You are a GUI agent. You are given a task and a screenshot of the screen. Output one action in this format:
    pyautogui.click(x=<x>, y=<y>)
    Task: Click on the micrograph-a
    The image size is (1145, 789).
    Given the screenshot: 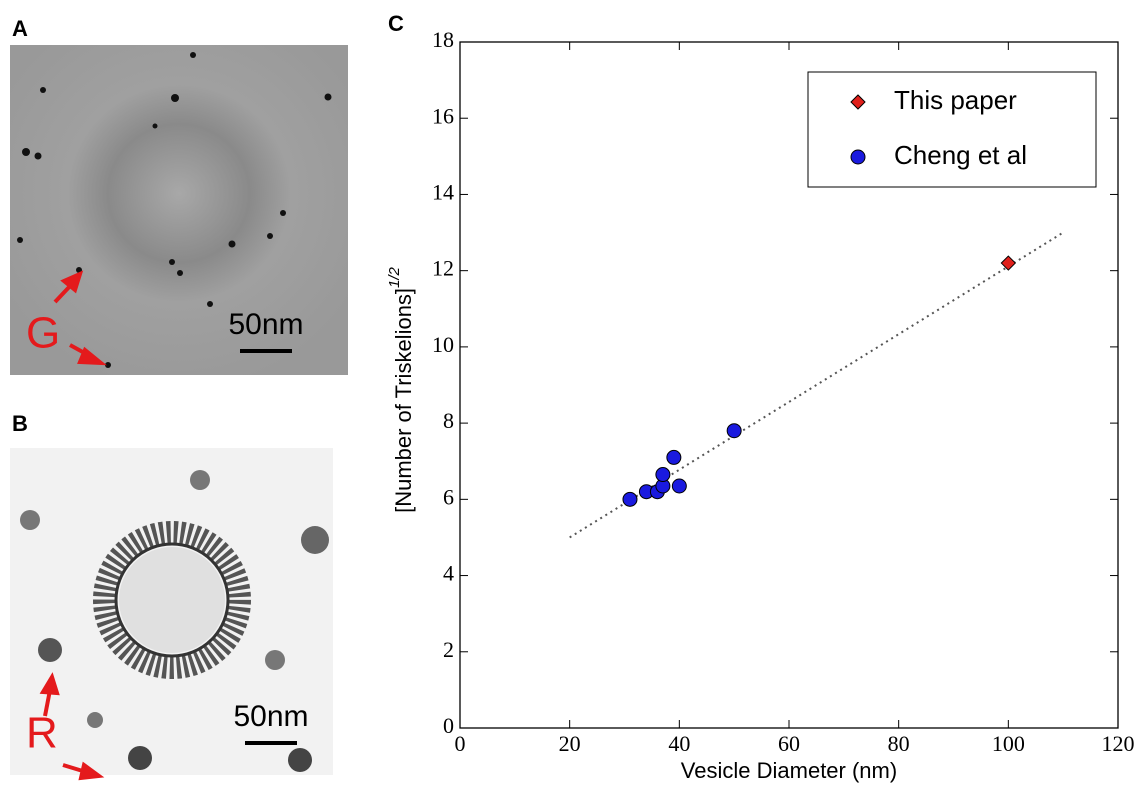 What is the action you would take?
    pyautogui.click(x=179, y=210)
    